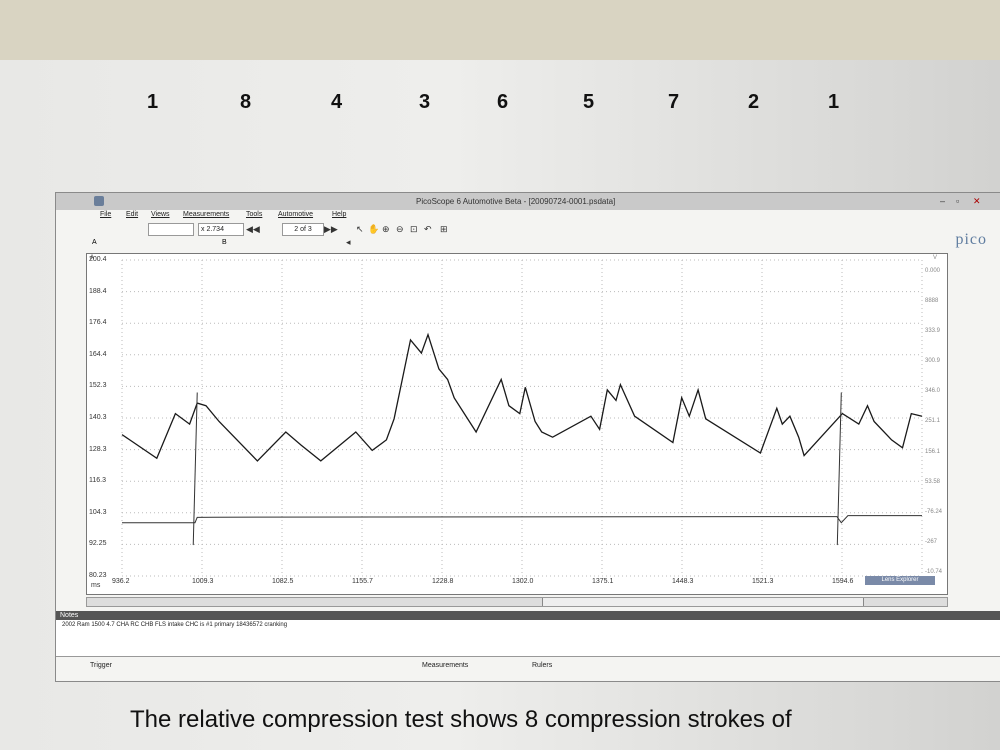 The image size is (1000, 750). I want to click on y-axis-tick-label: 176.4, so click(98, 323).